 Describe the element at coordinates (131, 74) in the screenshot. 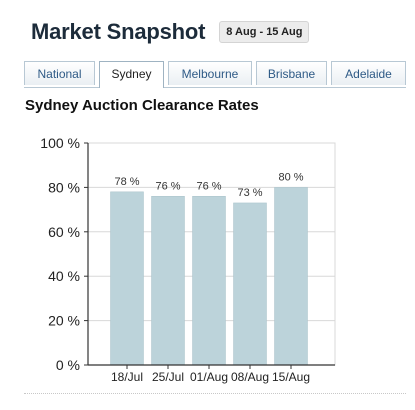

I see `tab-sydney: Sydney` at that location.